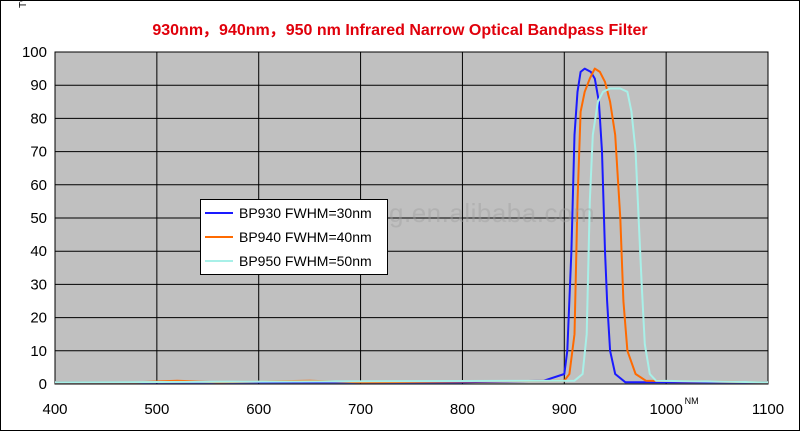 This screenshot has width=800, height=431. What do you see at coordinates (156, 409) in the screenshot?
I see `x-tick-label: 500` at bounding box center [156, 409].